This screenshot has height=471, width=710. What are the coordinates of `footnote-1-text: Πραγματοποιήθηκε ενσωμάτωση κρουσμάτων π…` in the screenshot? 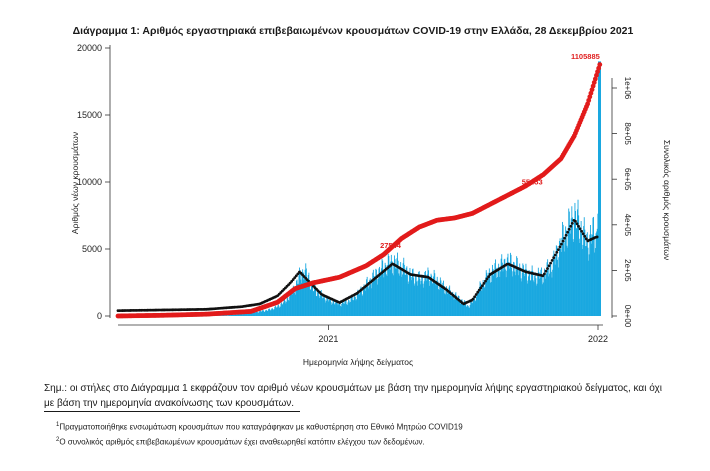 It's located at (261, 427).